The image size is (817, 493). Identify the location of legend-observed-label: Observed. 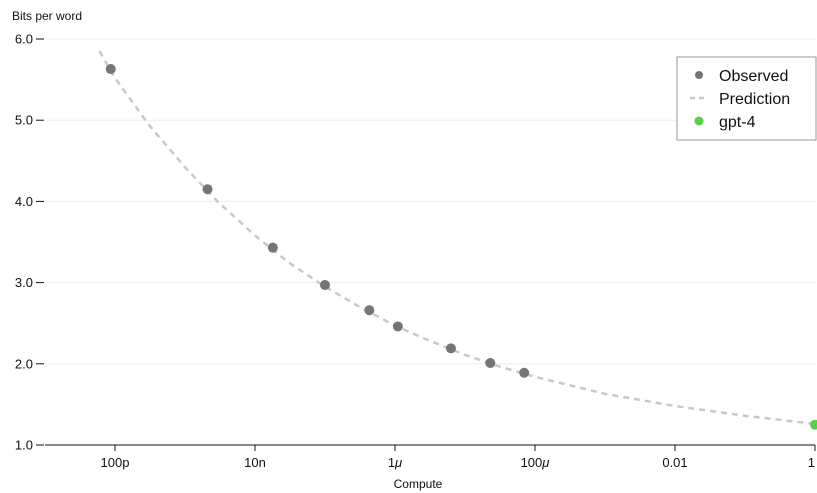
(753, 76).